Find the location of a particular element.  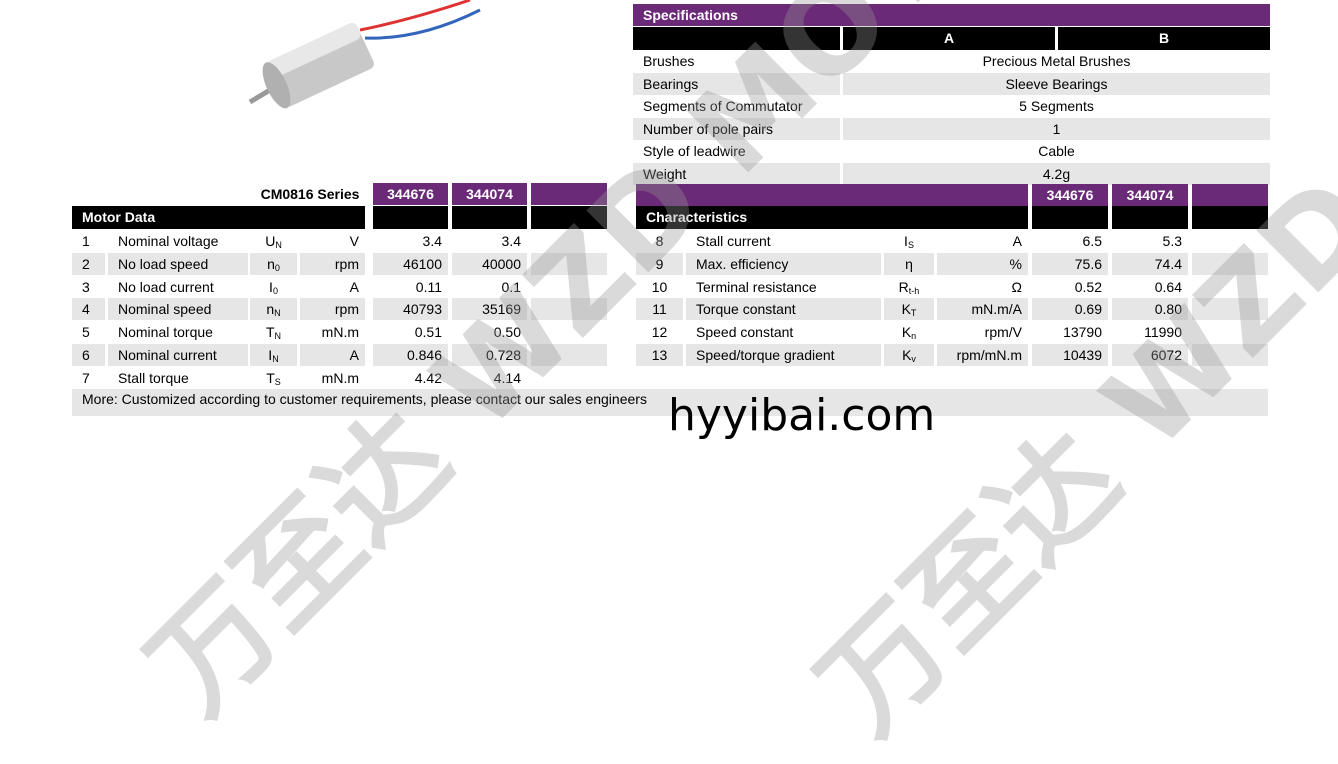

undefined: Kv is located at coordinates (909, 355).